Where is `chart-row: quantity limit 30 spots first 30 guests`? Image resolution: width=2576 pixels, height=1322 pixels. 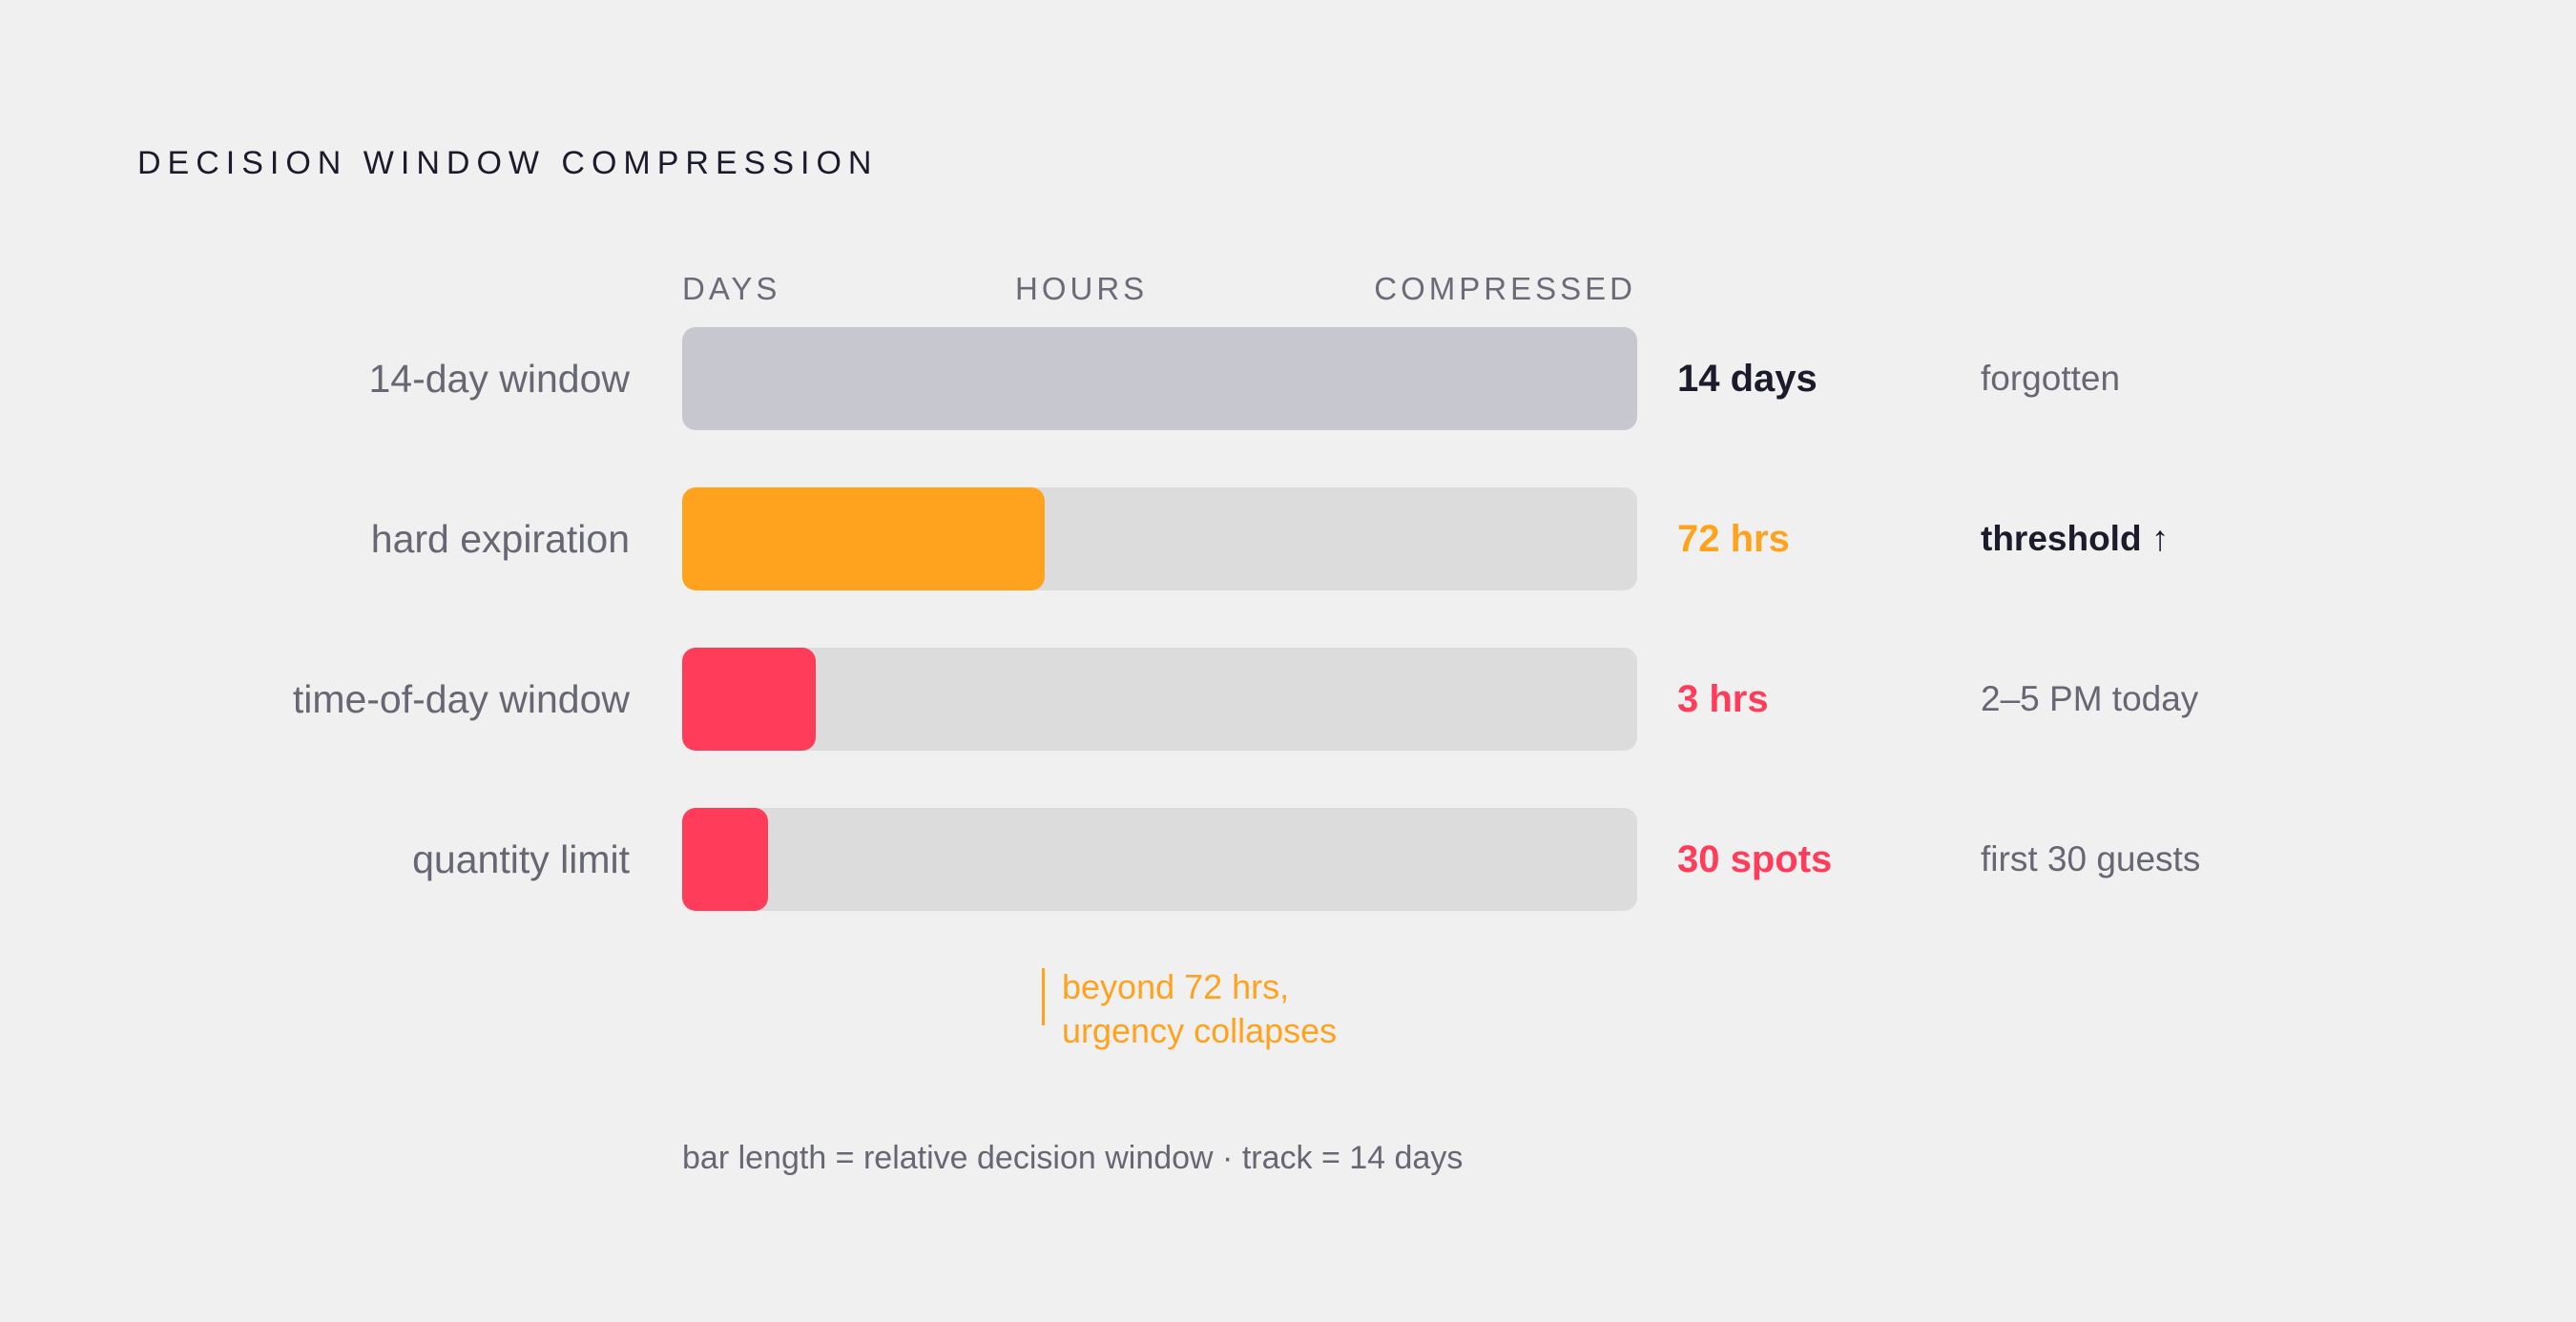 chart-row: quantity limit 30 spots first 30 guests is located at coordinates (1288, 859).